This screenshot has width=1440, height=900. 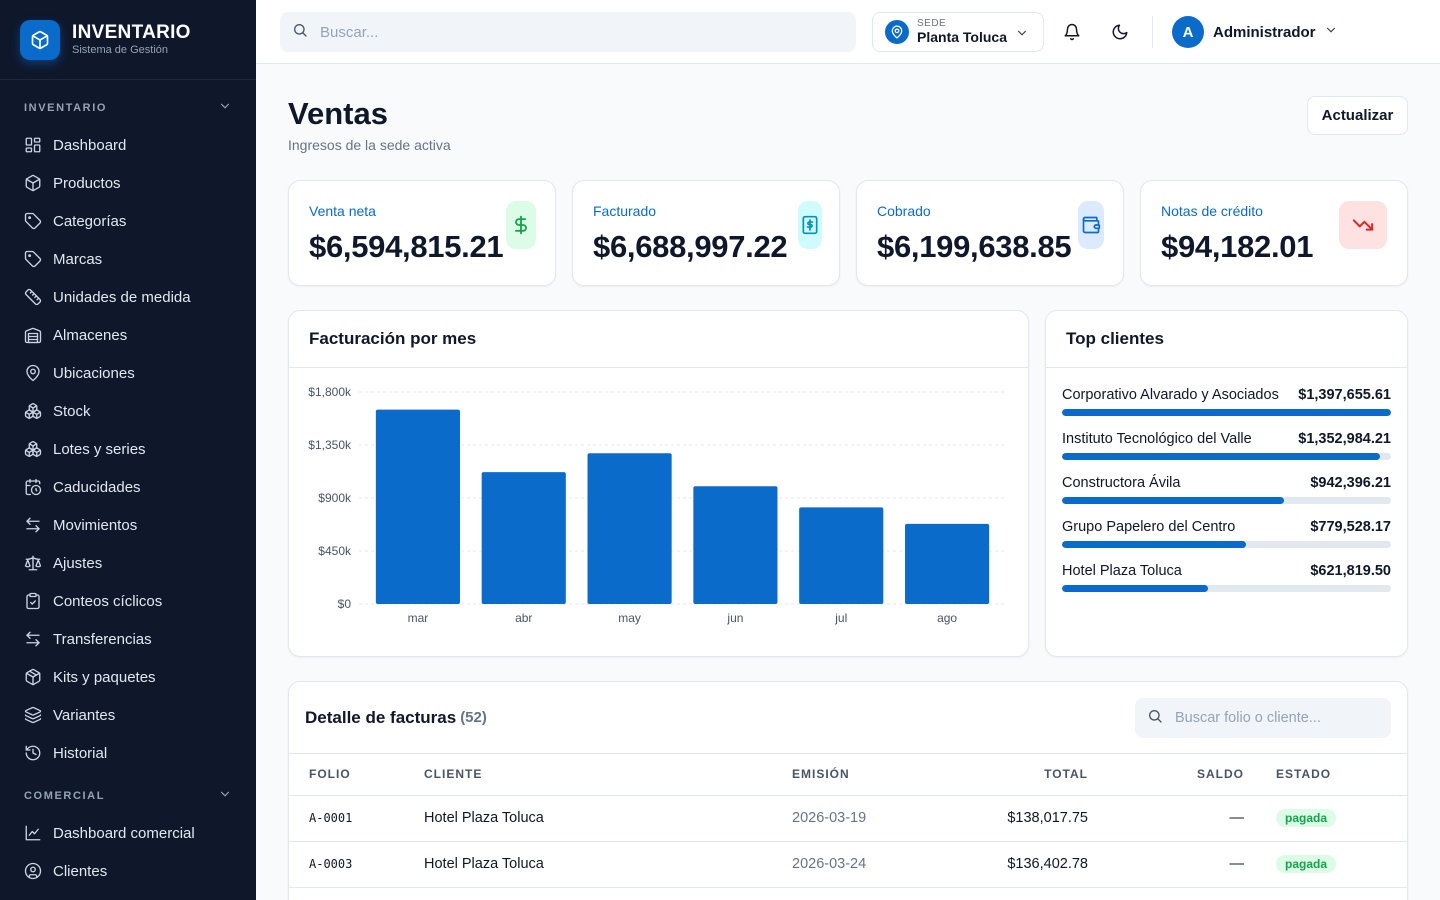 I want to click on refresh-button: Actualizar, so click(x=1357, y=115).